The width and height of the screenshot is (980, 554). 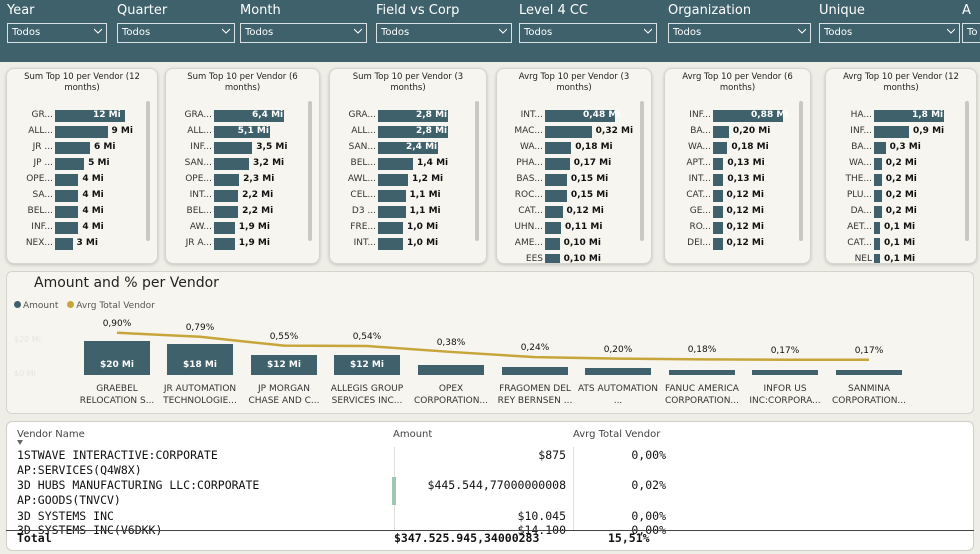 What do you see at coordinates (408, 180) in the screenshot?
I see `bar-row: AWL... 1,2 Mi` at bounding box center [408, 180].